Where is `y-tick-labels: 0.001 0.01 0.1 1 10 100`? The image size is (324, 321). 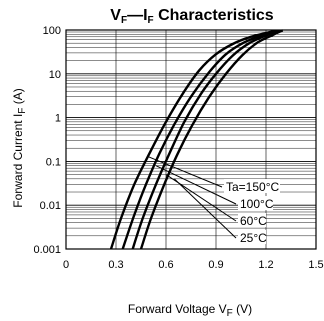 y-tick-labels: 0.001 0.01 0.1 1 10 100 is located at coordinates (47, 140).